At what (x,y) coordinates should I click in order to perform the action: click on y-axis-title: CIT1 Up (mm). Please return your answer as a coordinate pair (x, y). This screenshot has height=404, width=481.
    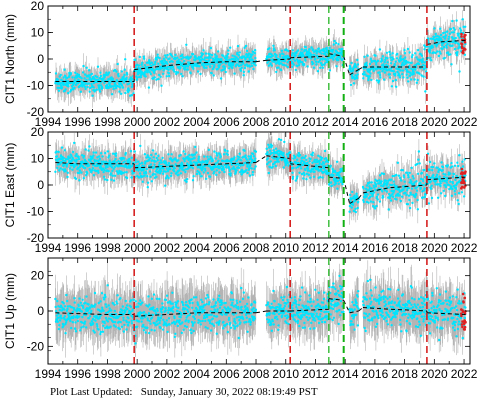
    Looking at the image, I should click on (10, 311).